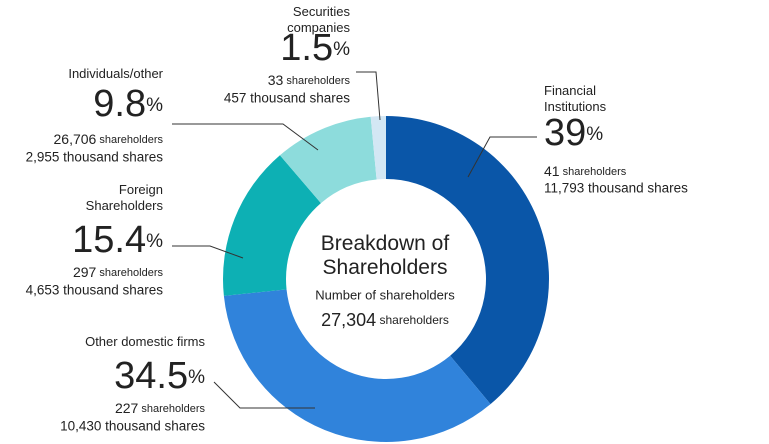 The height and width of the screenshot is (444, 769). What do you see at coordinates (575, 98) in the screenshot?
I see `category-label: Financial Institutions` at bounding box center [575, 98].